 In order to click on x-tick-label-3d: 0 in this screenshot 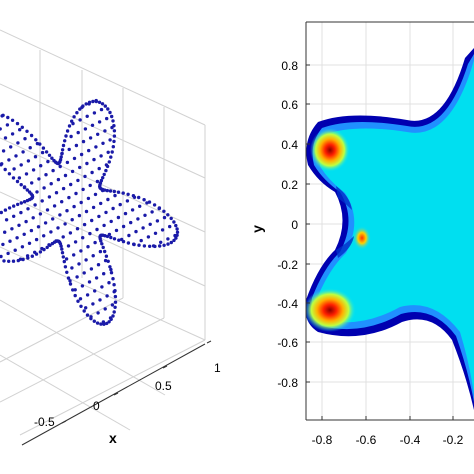, I will do `click(96, 406)`.